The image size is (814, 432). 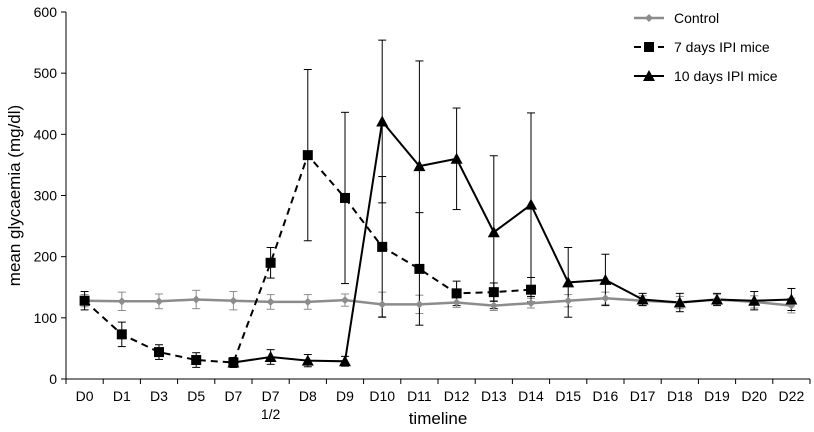 I want to click on y-axis-title: mean glycaemia (mg/dl), so click(x=14, y=195).